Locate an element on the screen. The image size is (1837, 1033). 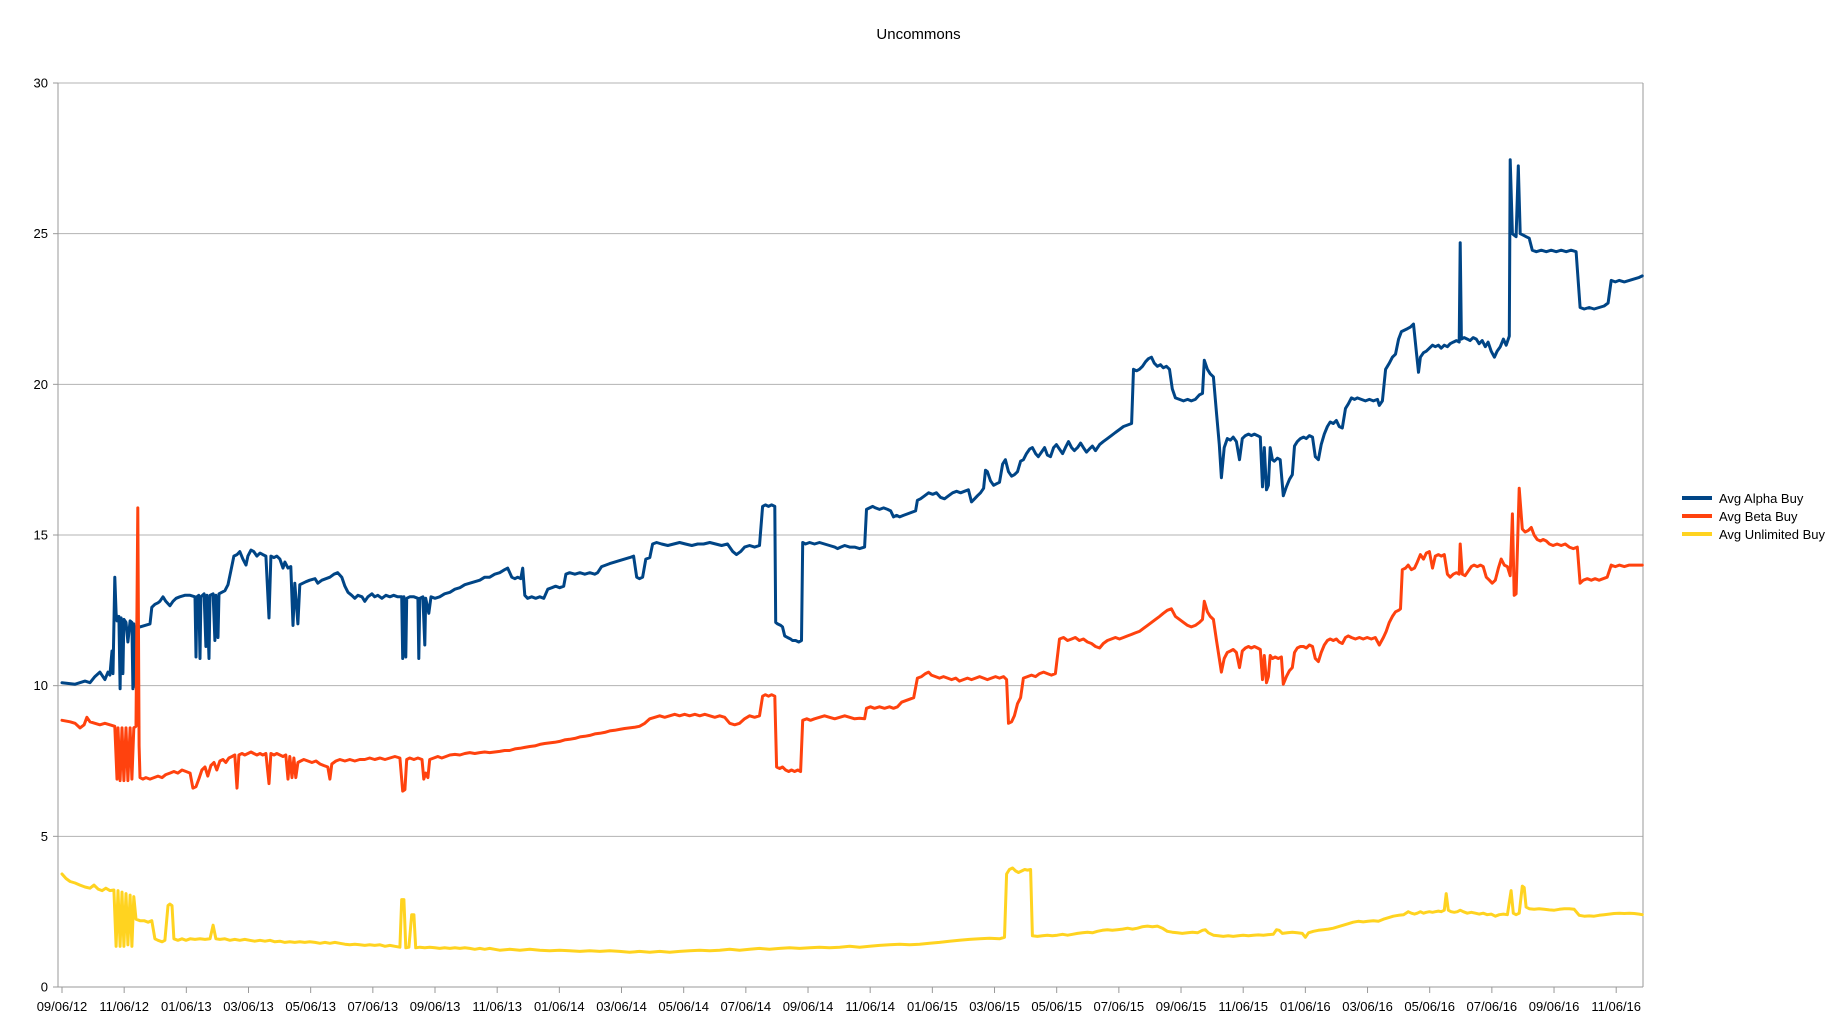
y-tick-label: 30 is located at coordinates (41, 83).